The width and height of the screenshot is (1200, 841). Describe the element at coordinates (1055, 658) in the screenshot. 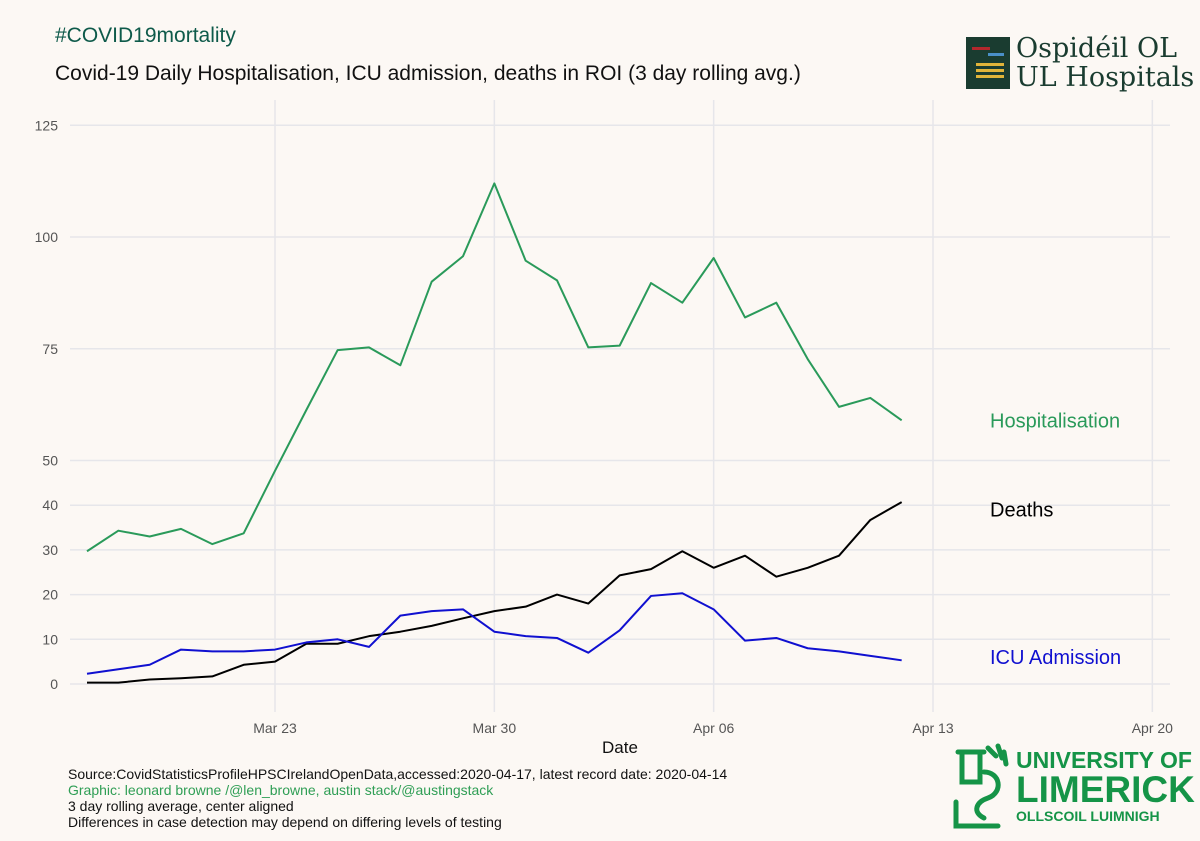

I see `icu-label: ICU Admission` at that location.